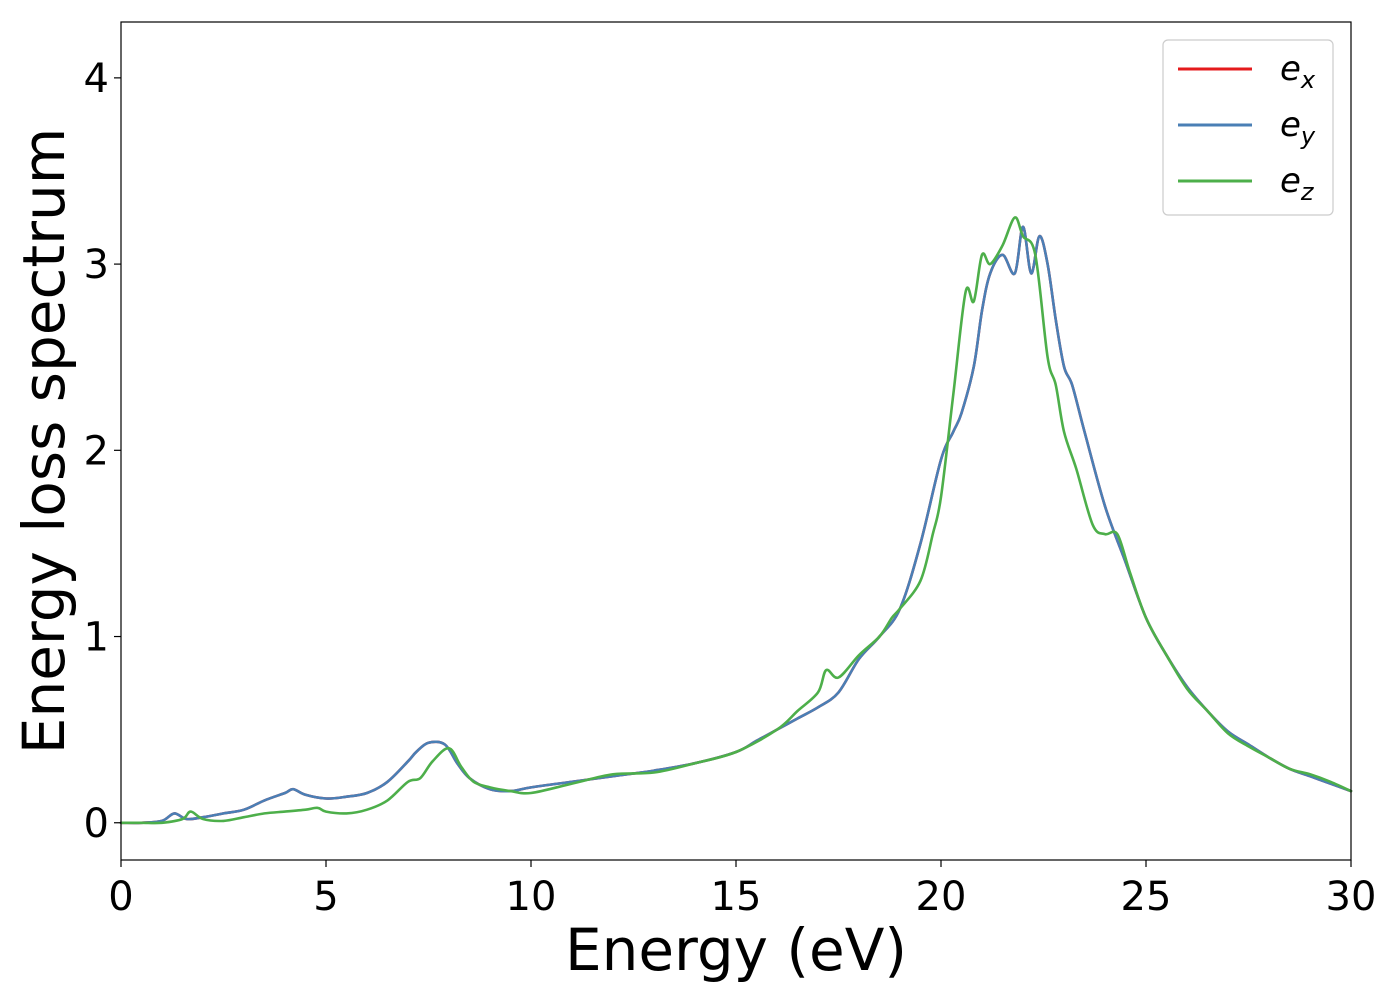 This screenshot has height=1000, width=1400. What do you see at coordinates (1308, 80) in the screenshot?
I see `legend-label-subscript: x` at bounding box center [1308, 80].